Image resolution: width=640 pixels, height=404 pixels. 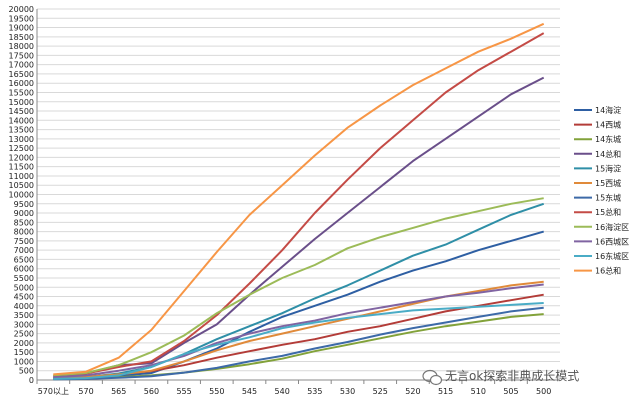 What do you see at coordinates (24, 287) in the screenshot?
I see `y-tick-label: 5000` at bounding box center [24, 287].